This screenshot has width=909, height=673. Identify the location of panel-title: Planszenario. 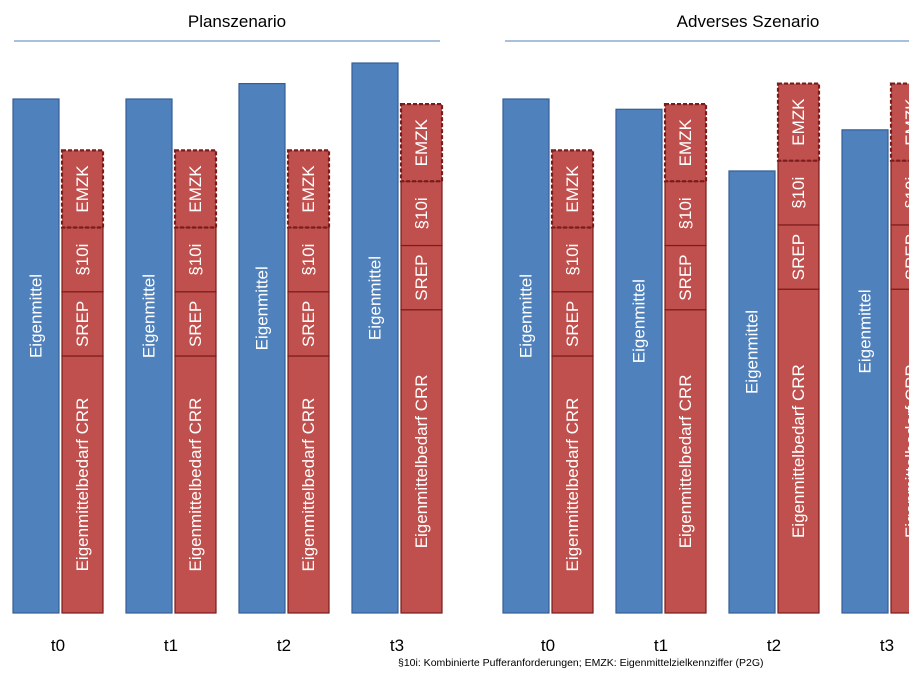
(237, 21).